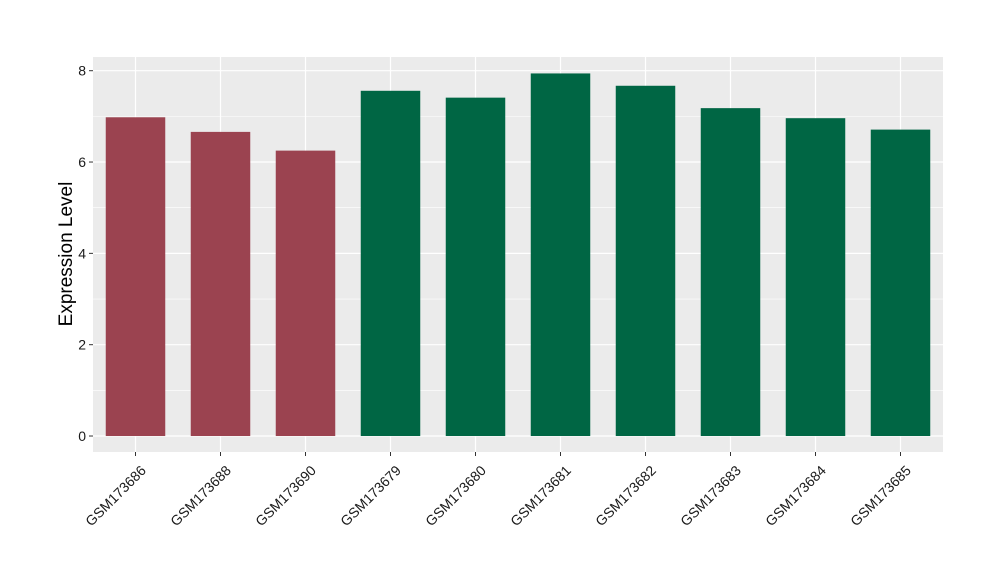 The width and height of the screenshot is (1000, 585). What do you see at coordinates (710, 495) in the screenshot?
I see `x-tick-label: GSM173683` at bounding box center [710, 495].